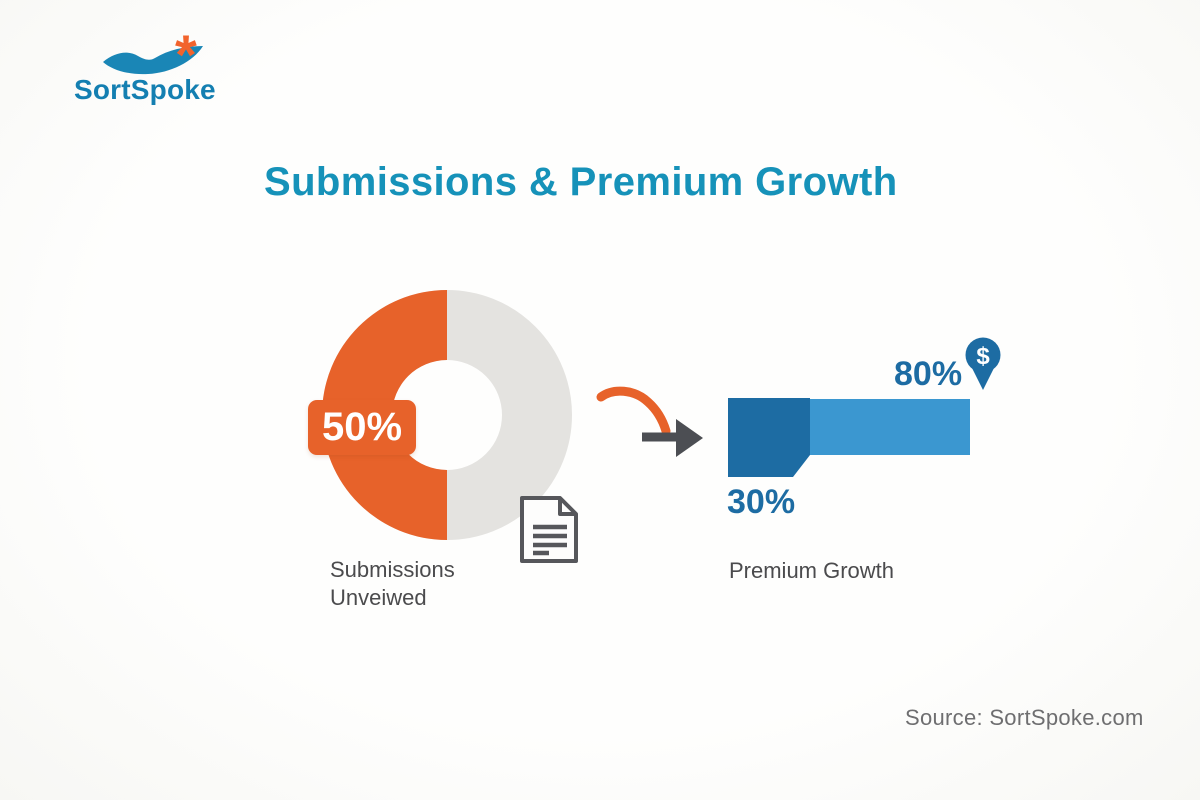 The image size is (1200, 800). What do you see at coordinates (761, 502) in the screenshot?
I see `bar-start-value-label: 30%` at bounding box center [761, 502].